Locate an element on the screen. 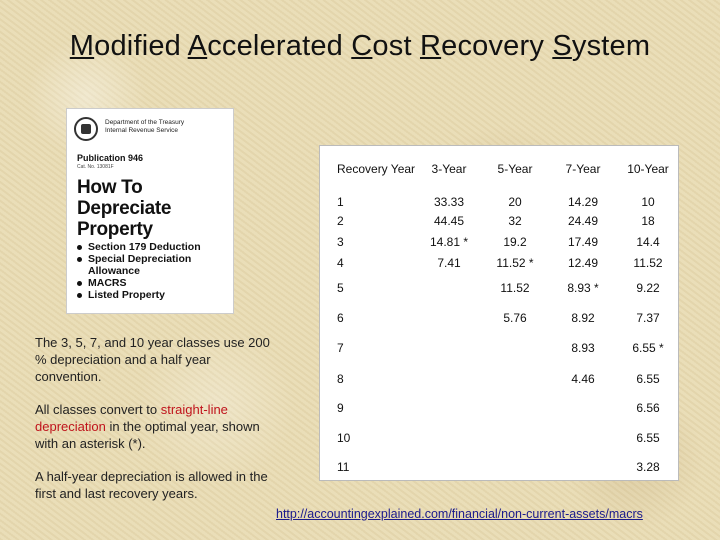 The image size is (720, 540). header-recovery-year: Recovery Year is located at coordinates (376, 169).